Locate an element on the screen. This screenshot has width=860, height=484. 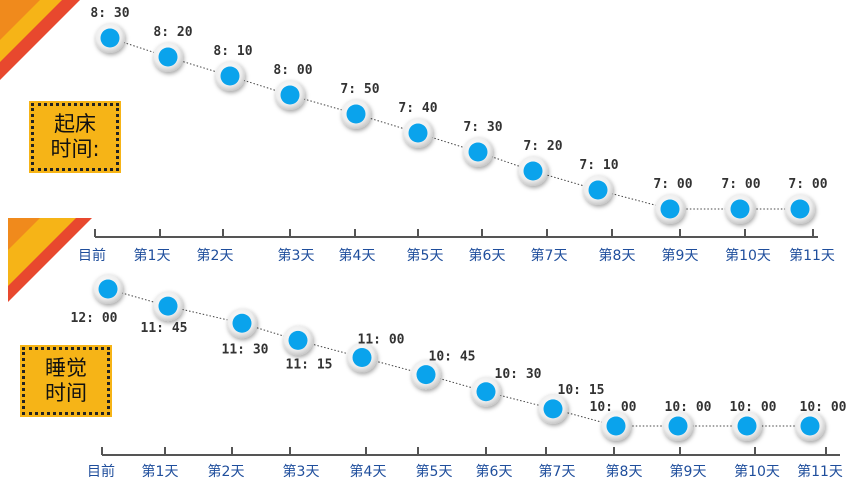
data-value-label: 7: 10 is located at coordinates (598, 165).